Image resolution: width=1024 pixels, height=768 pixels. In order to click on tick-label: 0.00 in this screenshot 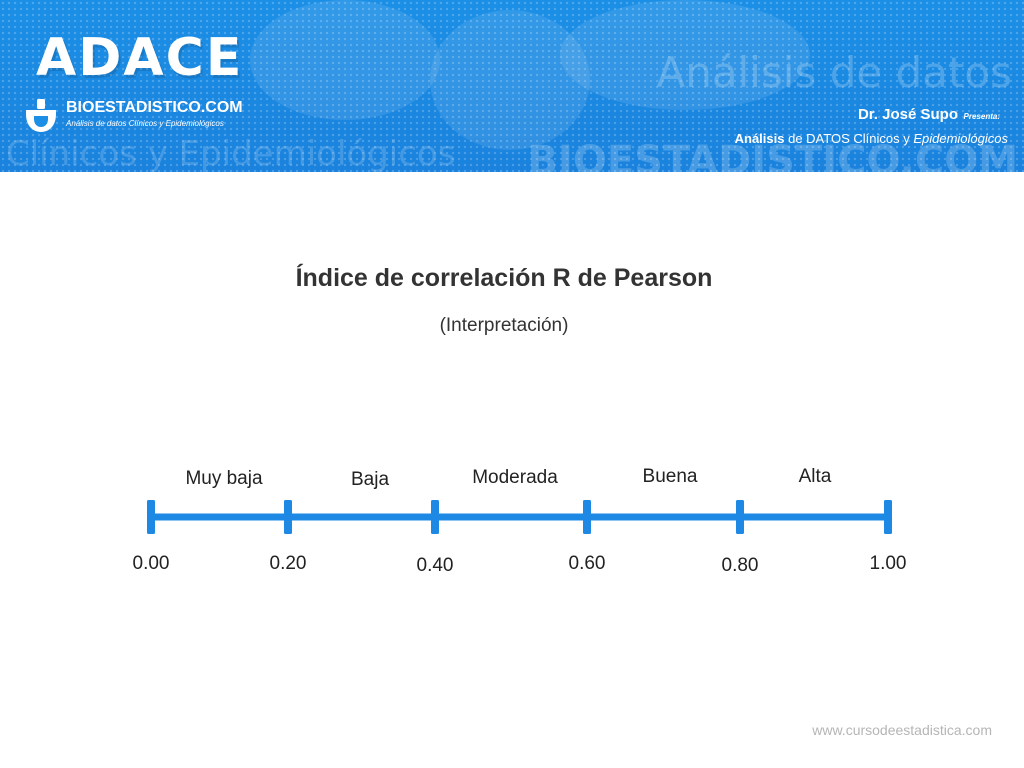, I will do `click(151, 563)`.